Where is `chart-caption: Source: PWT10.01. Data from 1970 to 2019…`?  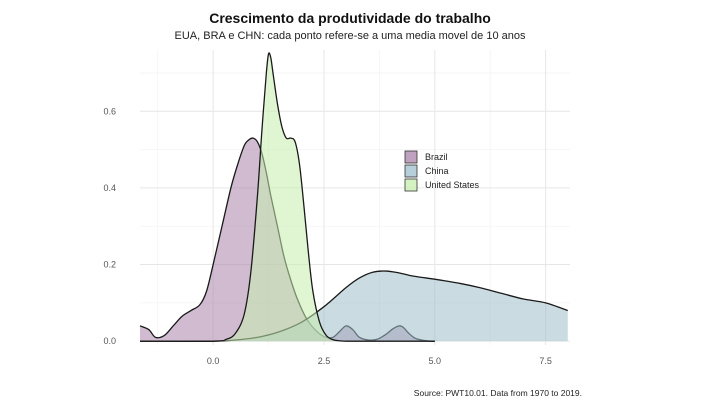 chart-caption: Source: PWT10.01. Data from 1970 to 2019… is located at coordinates (498, 393).